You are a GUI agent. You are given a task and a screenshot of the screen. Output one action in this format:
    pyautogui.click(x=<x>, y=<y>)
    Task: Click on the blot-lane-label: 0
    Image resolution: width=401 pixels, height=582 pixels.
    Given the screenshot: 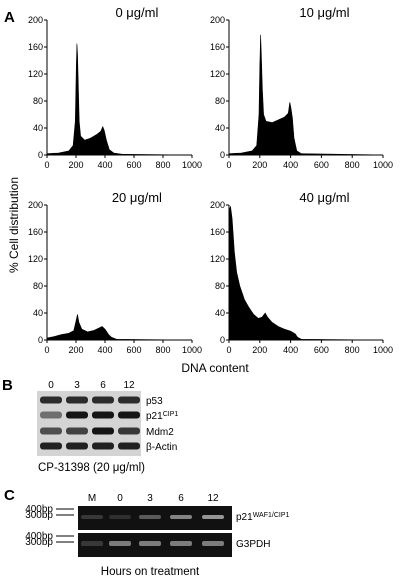 What is the action you would take?
    pyautogui.click(x=51, y=385)
    